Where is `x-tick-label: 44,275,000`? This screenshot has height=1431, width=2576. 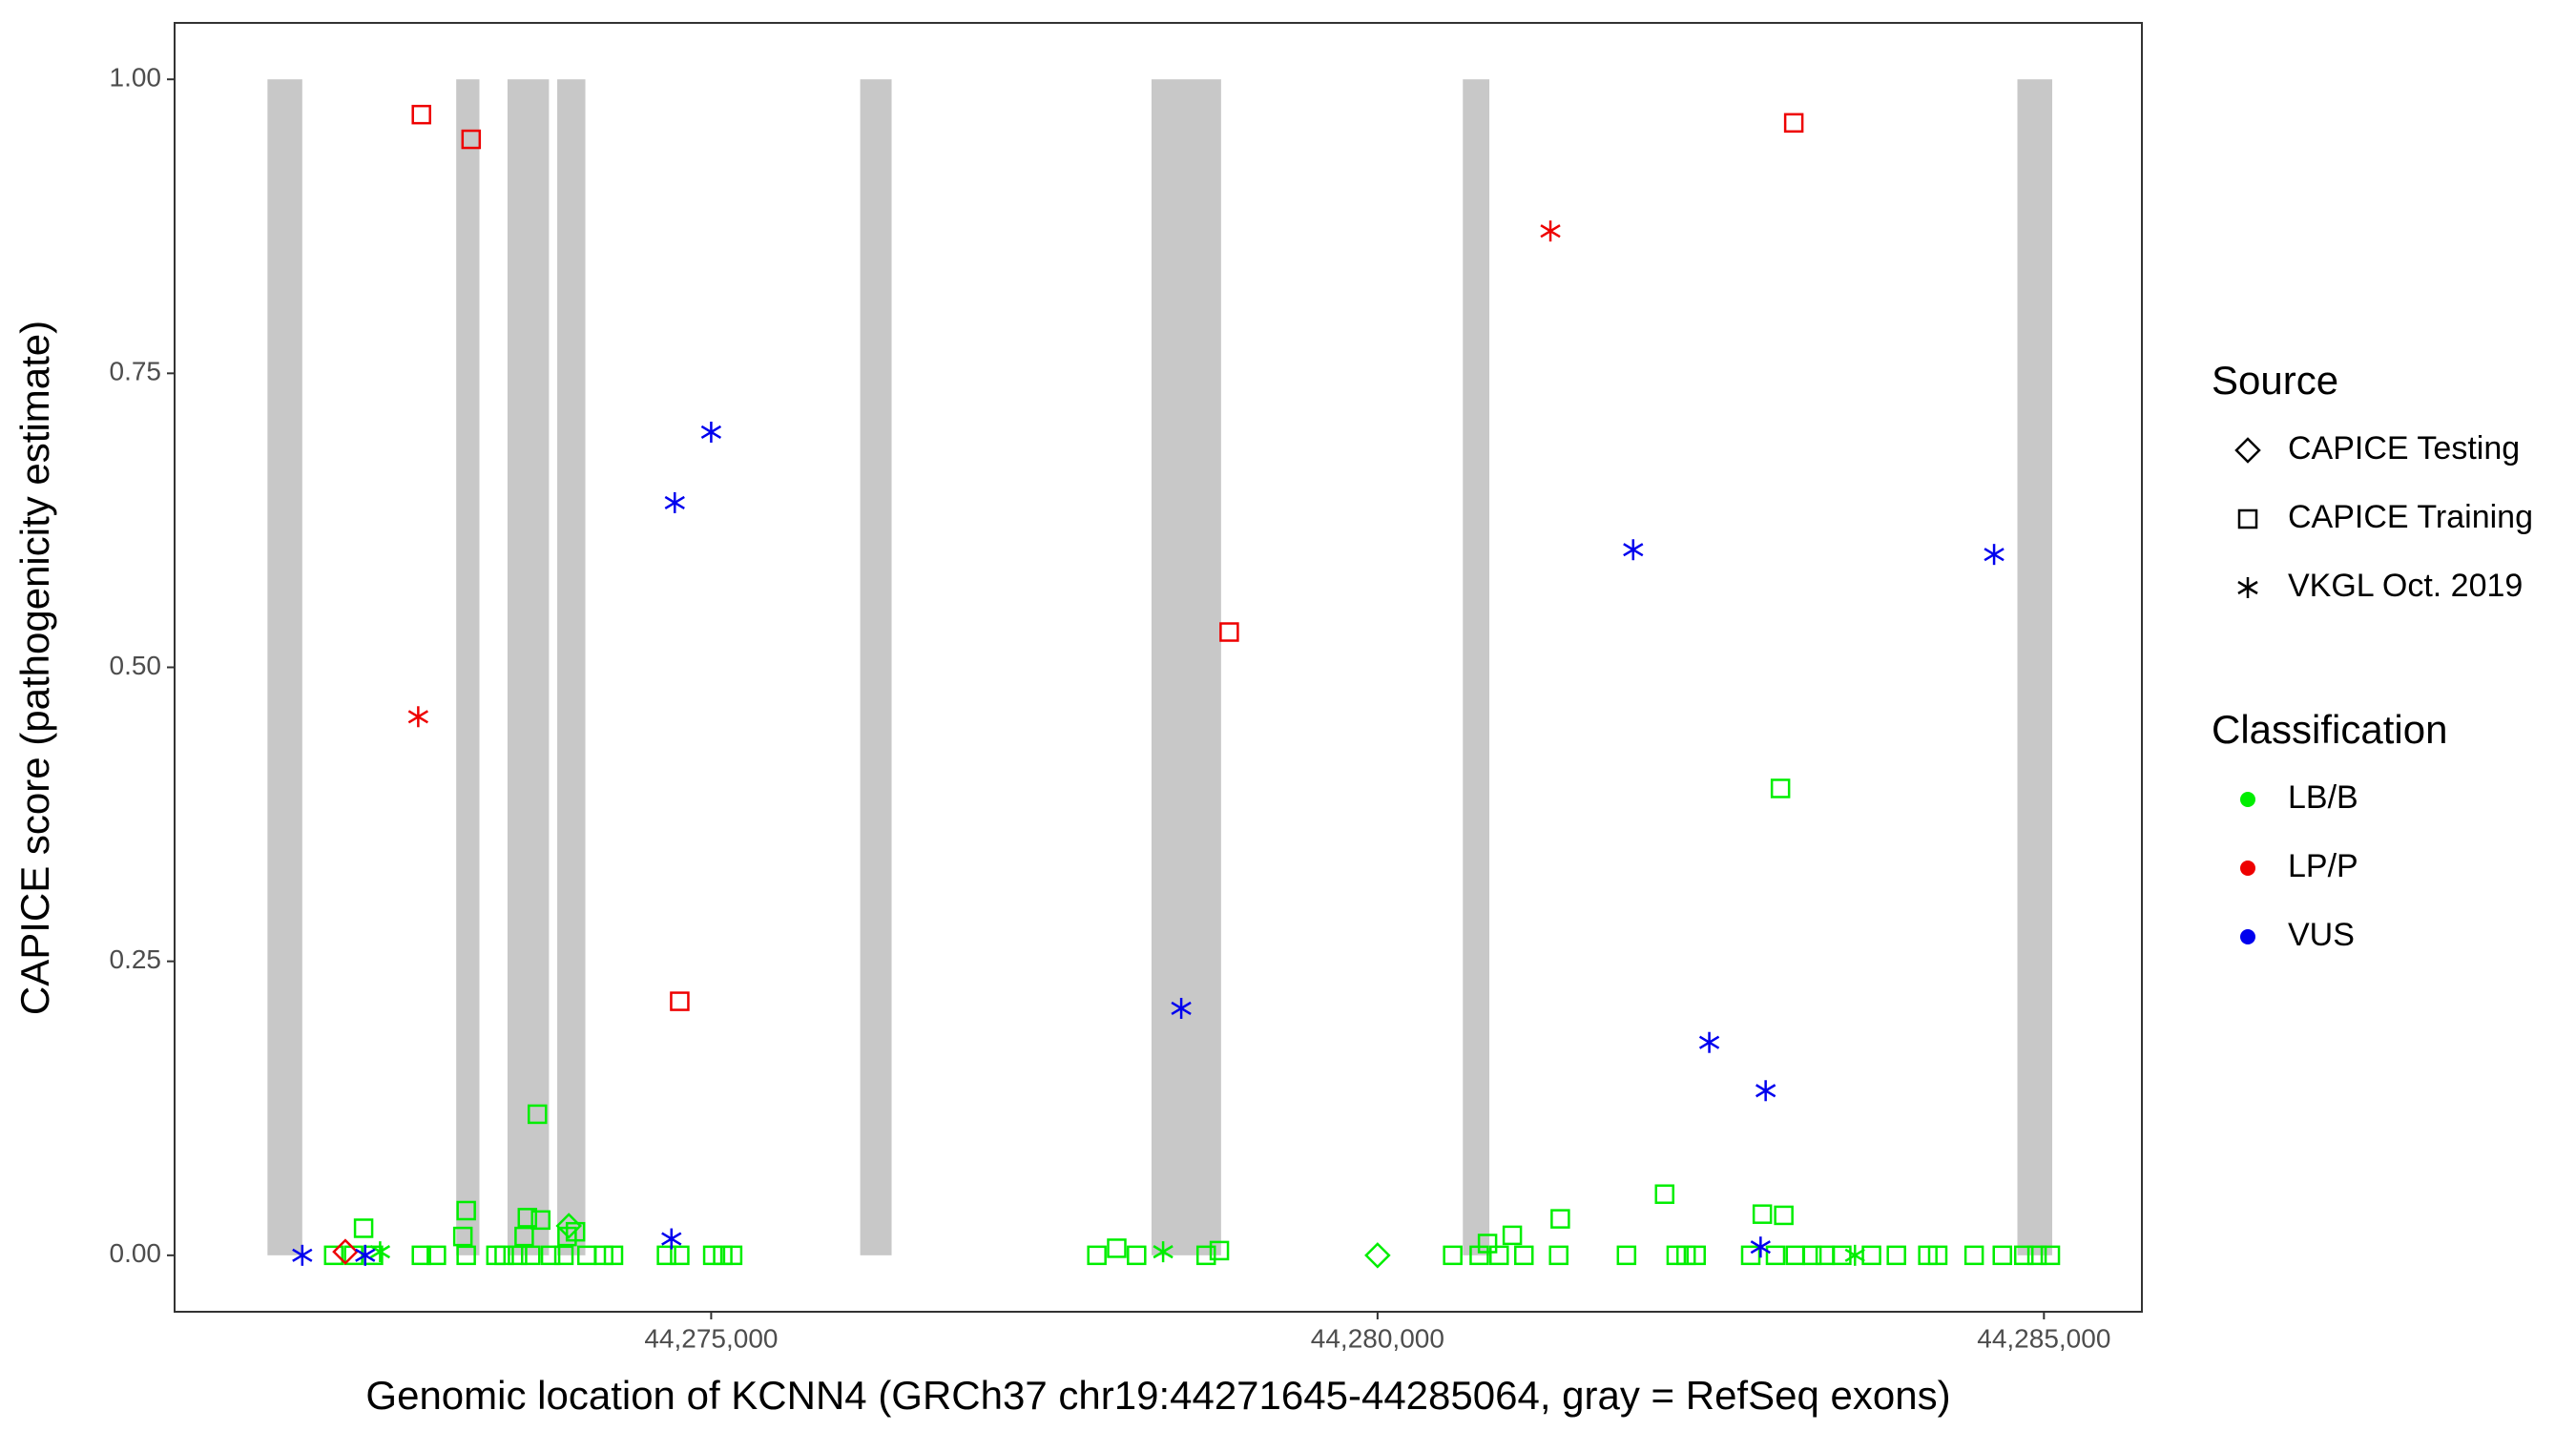
x-tick-label: 44,275,000 is located at coordinates (711, 1338).